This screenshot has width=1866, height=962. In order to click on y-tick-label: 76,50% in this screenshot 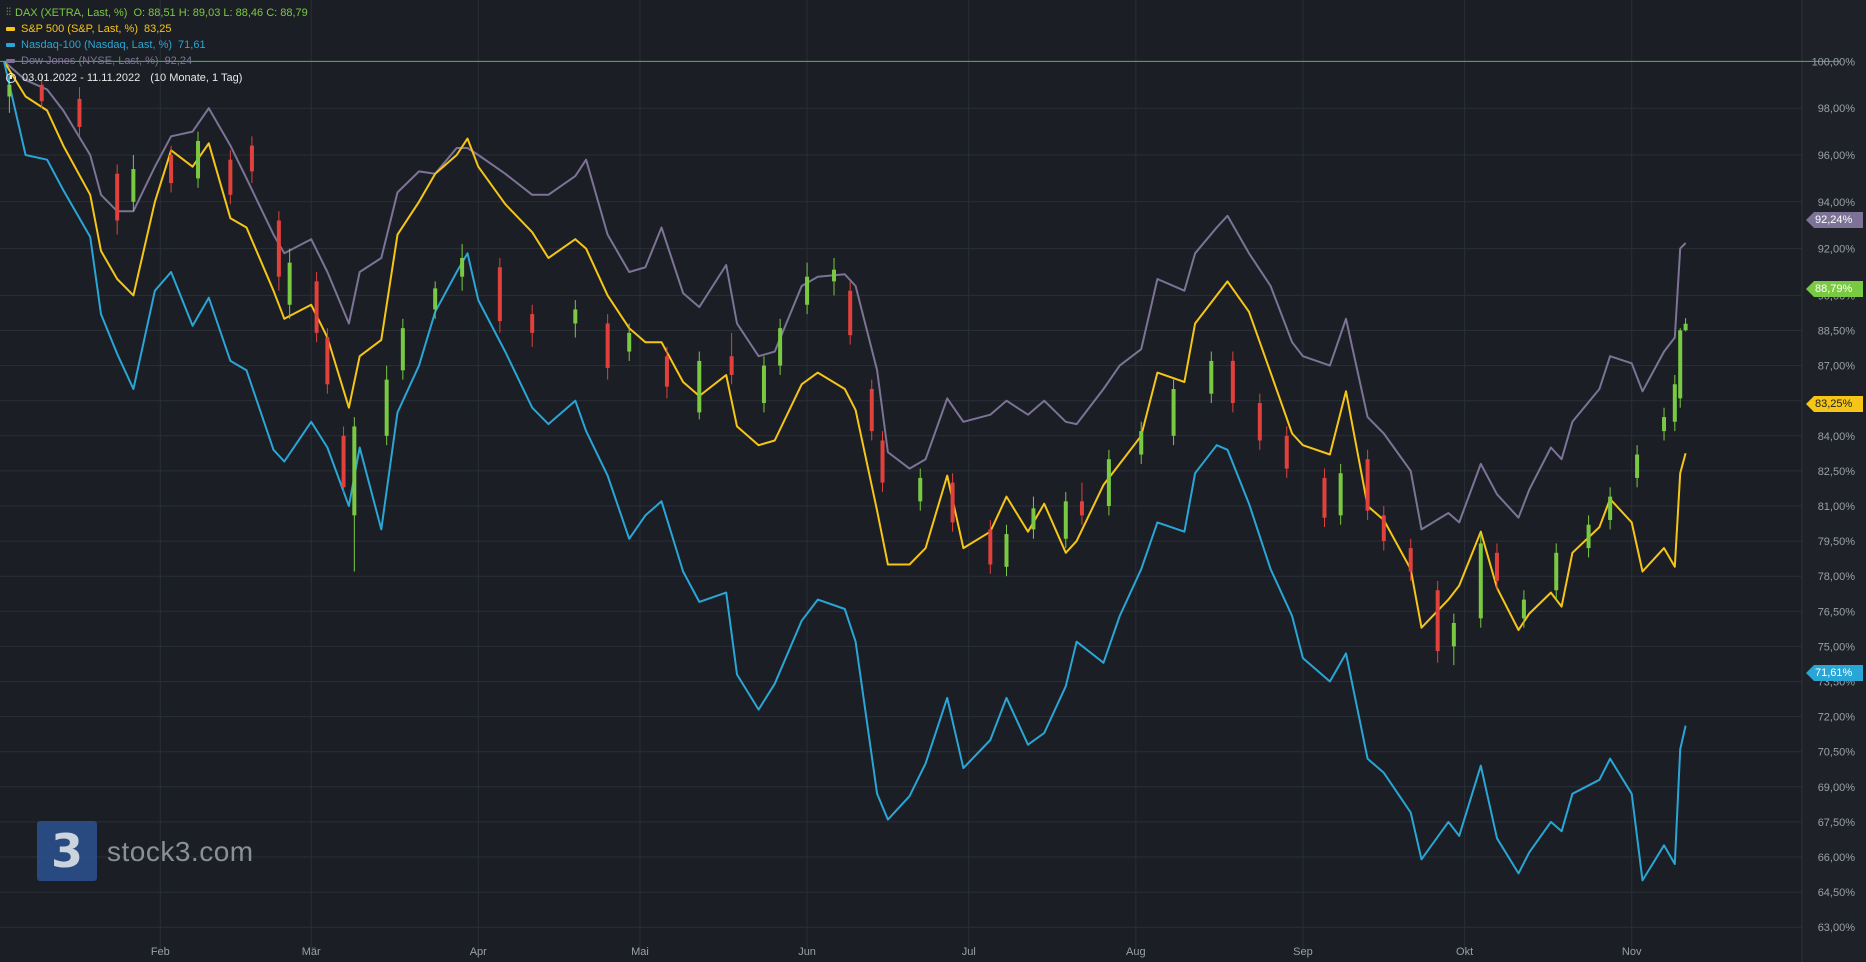, I will do `click(1837, 612)`.